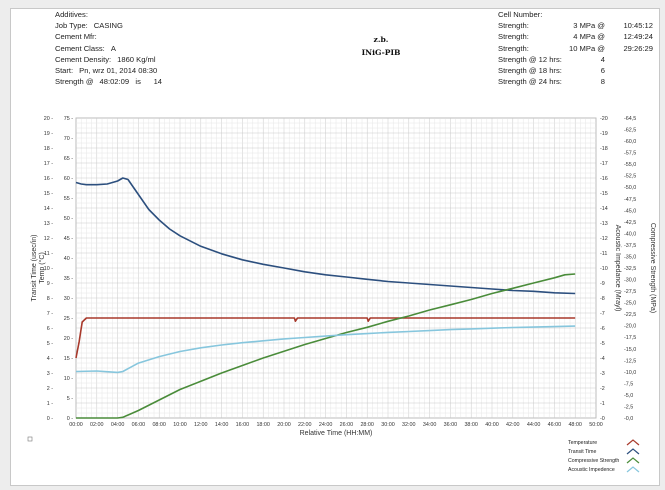  Describe the element at coordinates (471, 425) in the screenshot. I see `x-tick-label: 38:00` at that location.